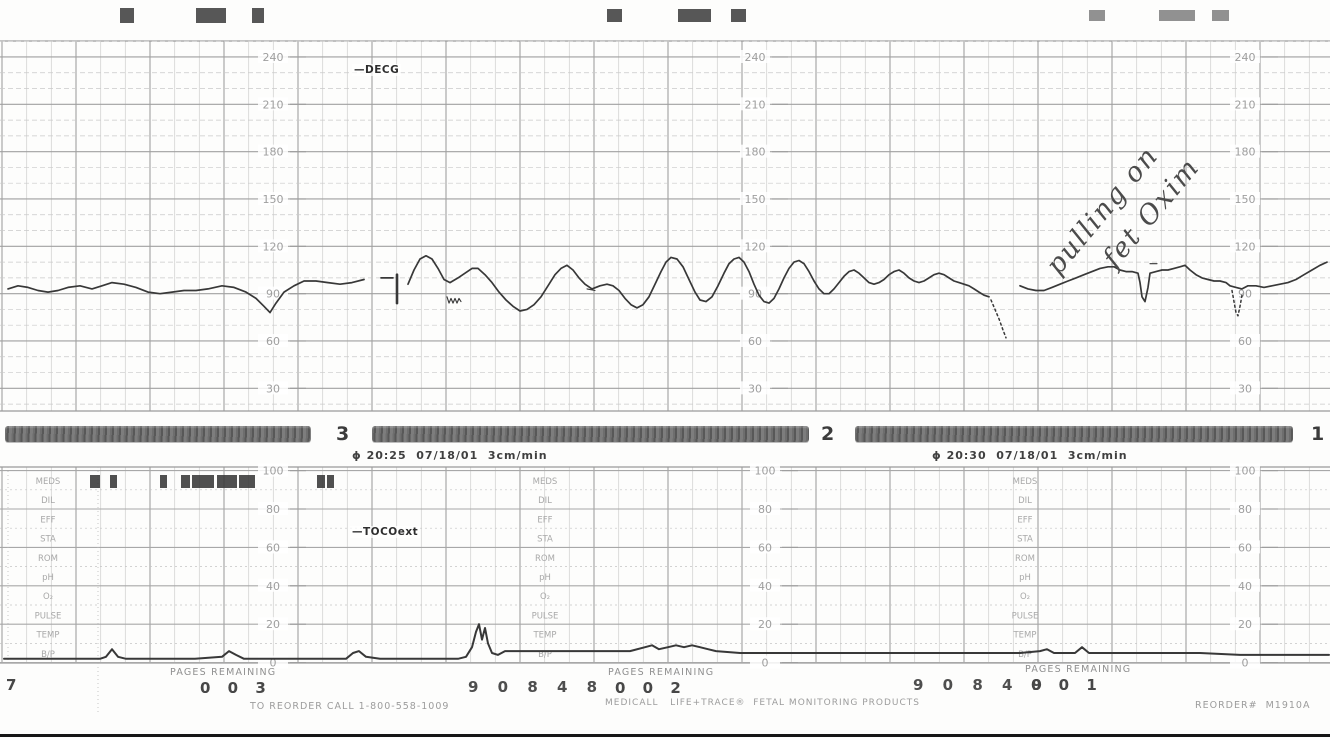 Image resolution: width=1330 pixels, height=738 pixels. What do you see at coordinates (981, 685) in the screenshot?
I see `strip-serial: 9 0 8 4 9` at bounding box center [981, 685].